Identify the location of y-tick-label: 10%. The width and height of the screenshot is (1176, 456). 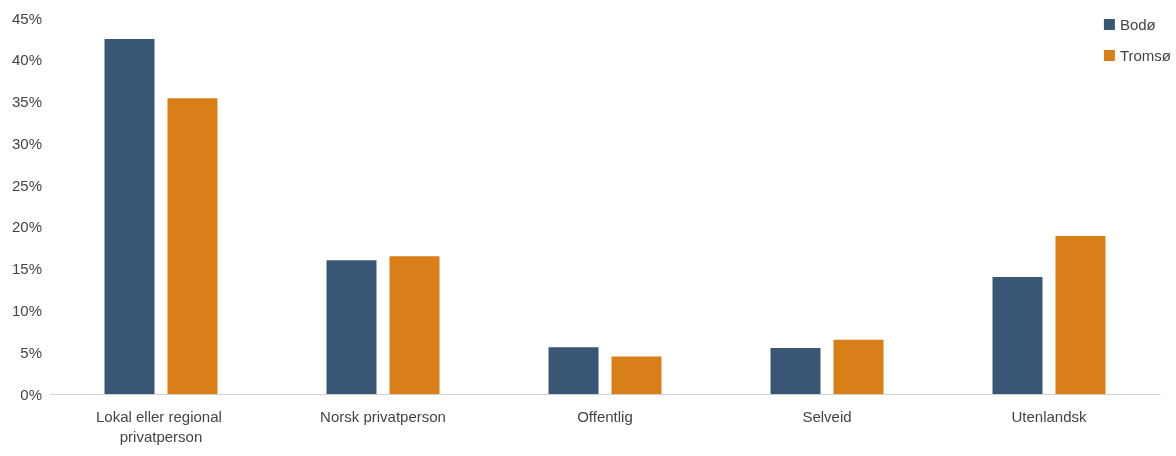
(26, 310).